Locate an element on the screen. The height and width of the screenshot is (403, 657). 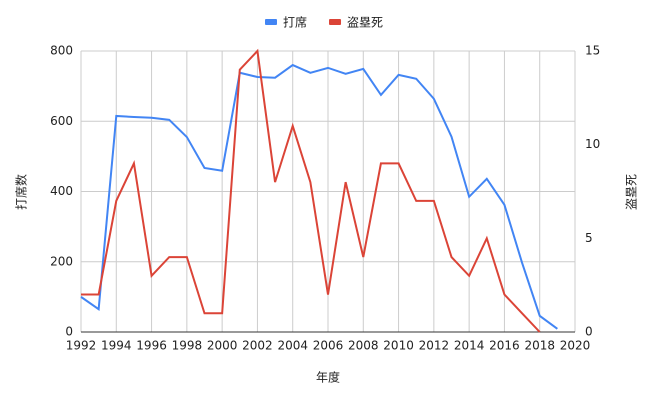
x-axis-title: 年度 is located at coordinates (328, 377).